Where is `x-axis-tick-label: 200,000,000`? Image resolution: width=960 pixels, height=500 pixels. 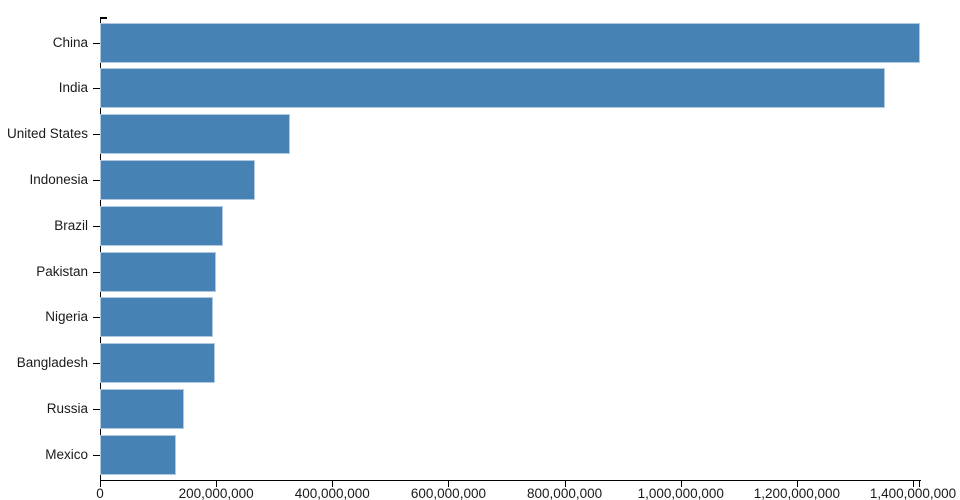
x-axis-tick-label: 200,000,000 is located at coordinates (216, 493).